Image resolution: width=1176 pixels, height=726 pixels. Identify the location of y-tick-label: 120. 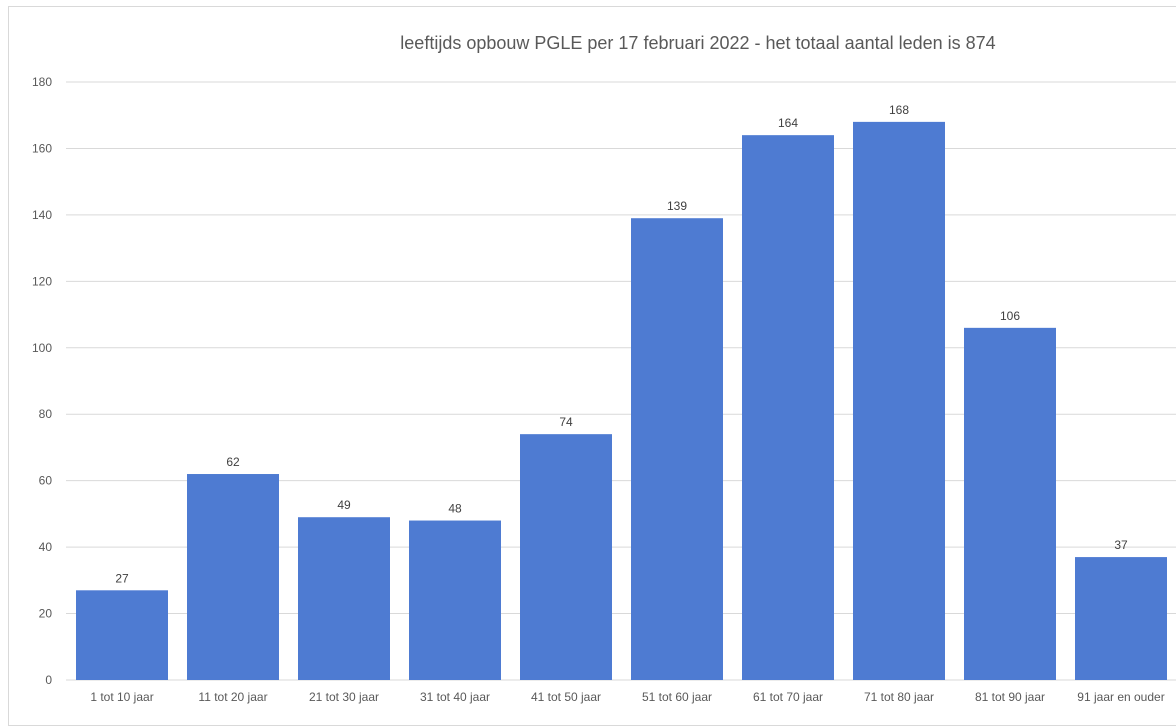
(42, 281).